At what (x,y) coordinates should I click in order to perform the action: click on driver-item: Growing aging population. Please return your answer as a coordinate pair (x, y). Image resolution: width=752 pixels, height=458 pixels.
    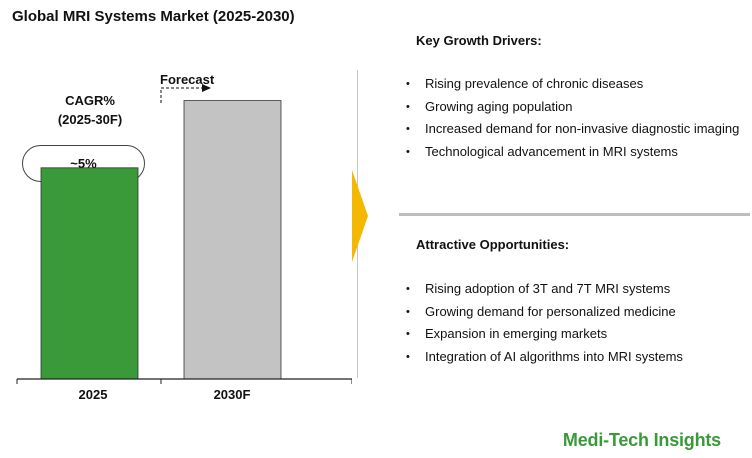
    Looking at the image, I should click on (571, 107).